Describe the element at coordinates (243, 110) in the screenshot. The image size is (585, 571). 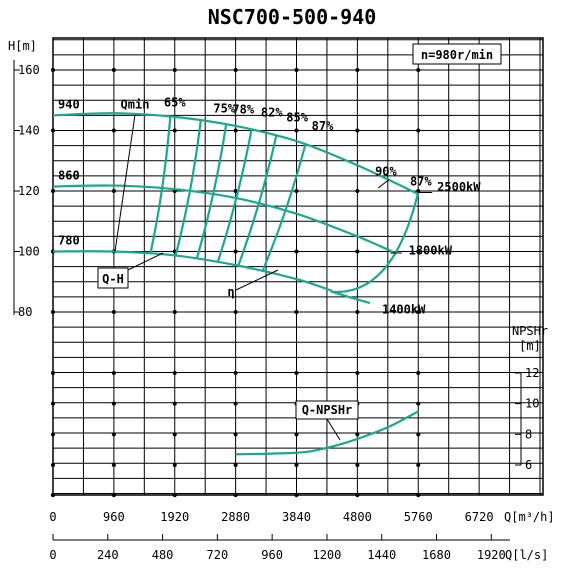
I see `efficiency-label: 78%` at that location.